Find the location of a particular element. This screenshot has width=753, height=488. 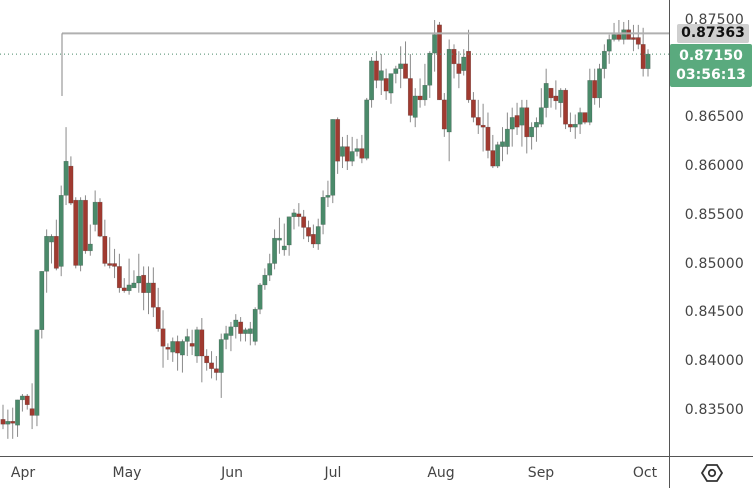

chart-settings-button is located at coordinates (711, 472).